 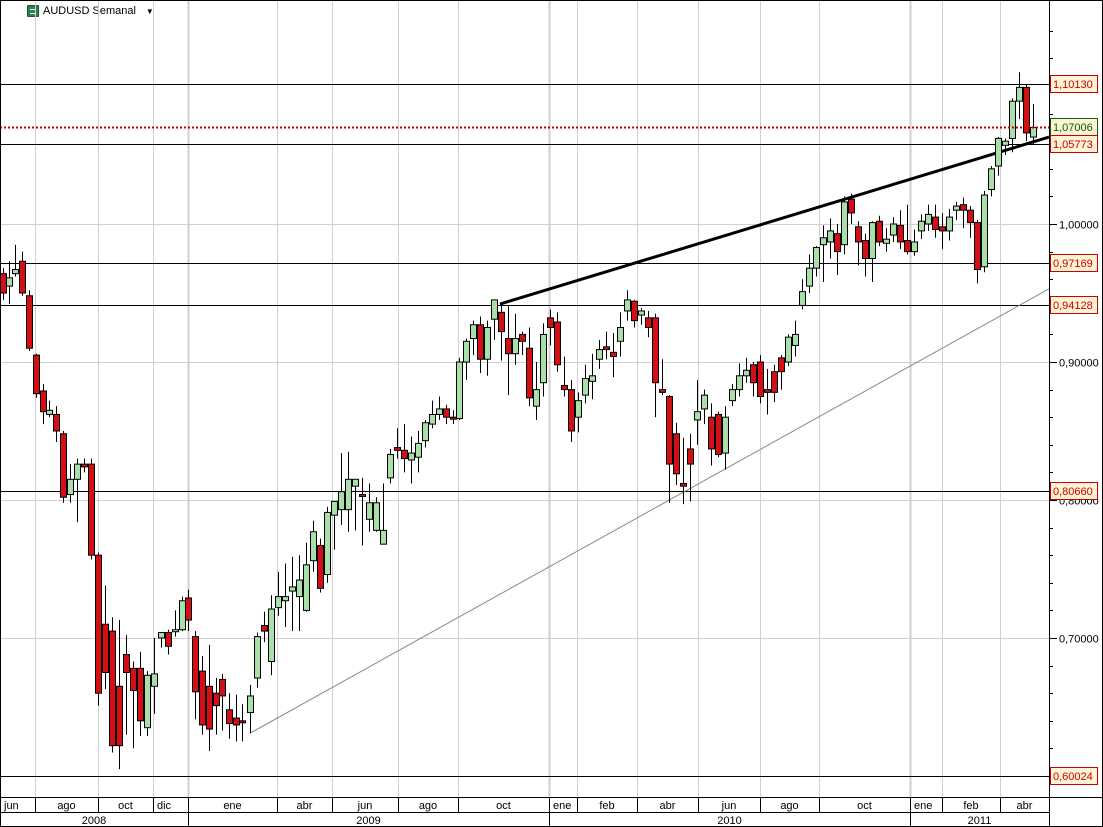 I want to click on year-label: 2011, so click(x=980, y=821).